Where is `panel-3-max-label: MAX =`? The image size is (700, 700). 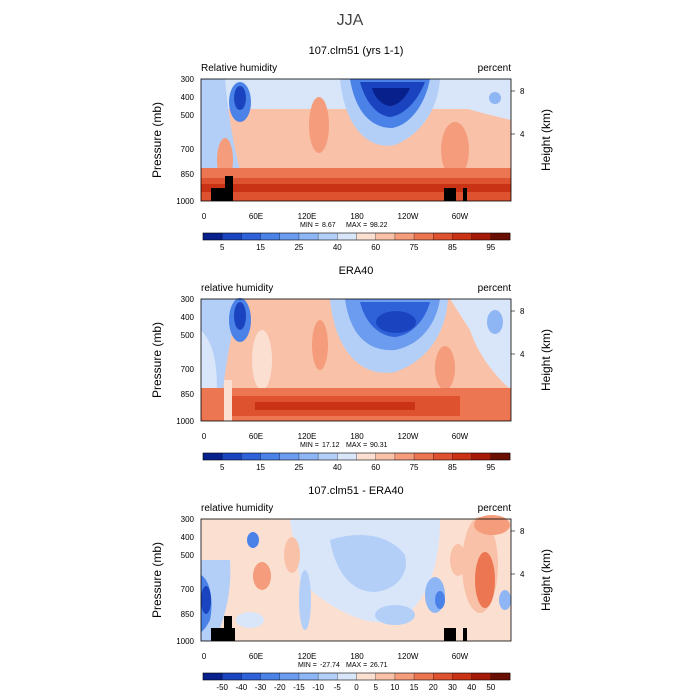 panel-3-max-label: MAX = is located at coordinates (356, 665).